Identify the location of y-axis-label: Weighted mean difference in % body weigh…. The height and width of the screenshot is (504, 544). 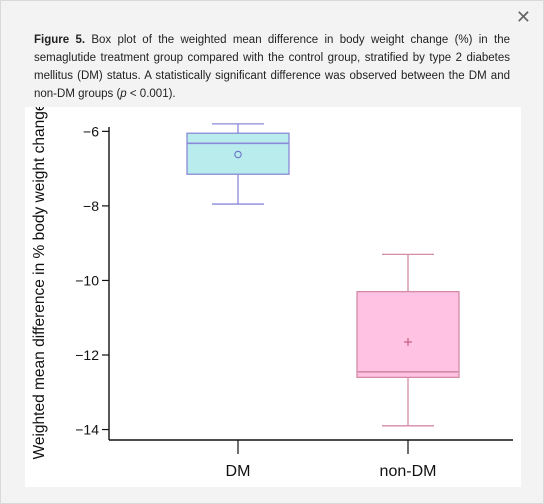
(39, 283).